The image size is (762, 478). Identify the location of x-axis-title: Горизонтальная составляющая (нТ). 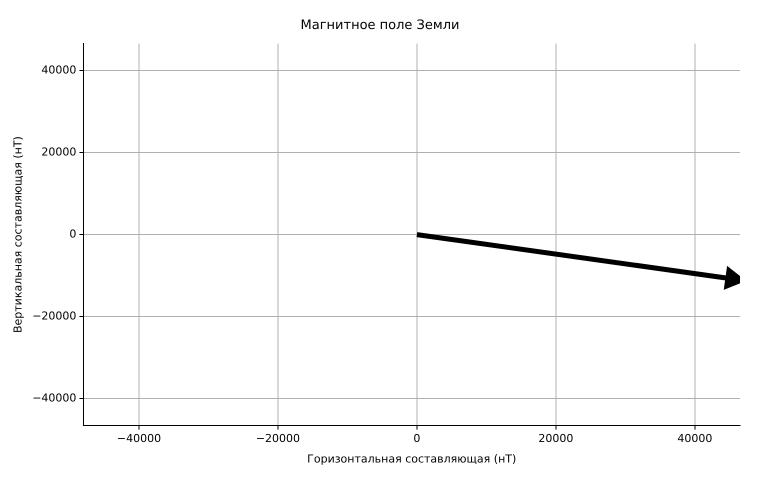
(411, 459).